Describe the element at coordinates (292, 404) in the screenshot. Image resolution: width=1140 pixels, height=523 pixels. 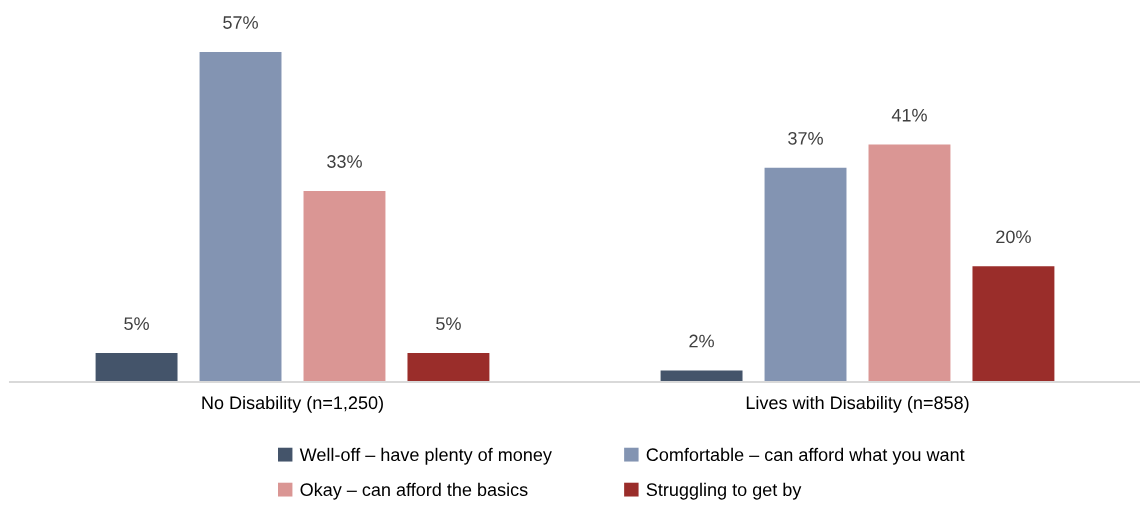
I see `x-tick-label: No Disability (n=1,250)` at that location.